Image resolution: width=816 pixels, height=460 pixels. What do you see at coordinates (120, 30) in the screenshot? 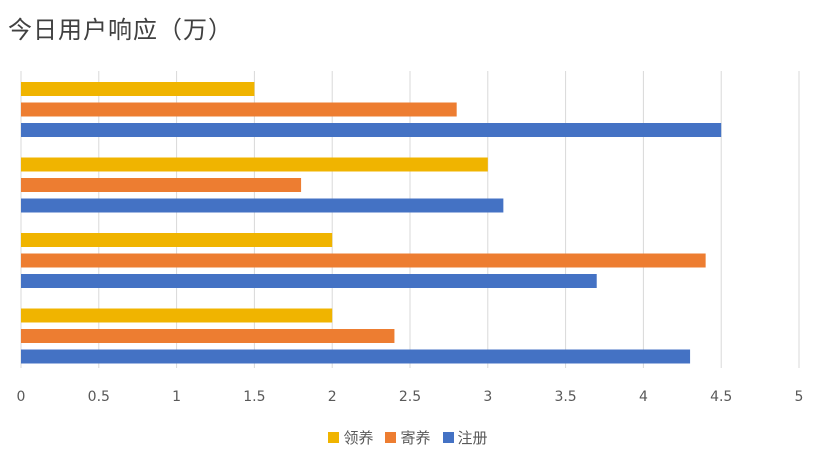
I see `chart-title: 今日用户响应（万）` at bounding box center [120, 30].